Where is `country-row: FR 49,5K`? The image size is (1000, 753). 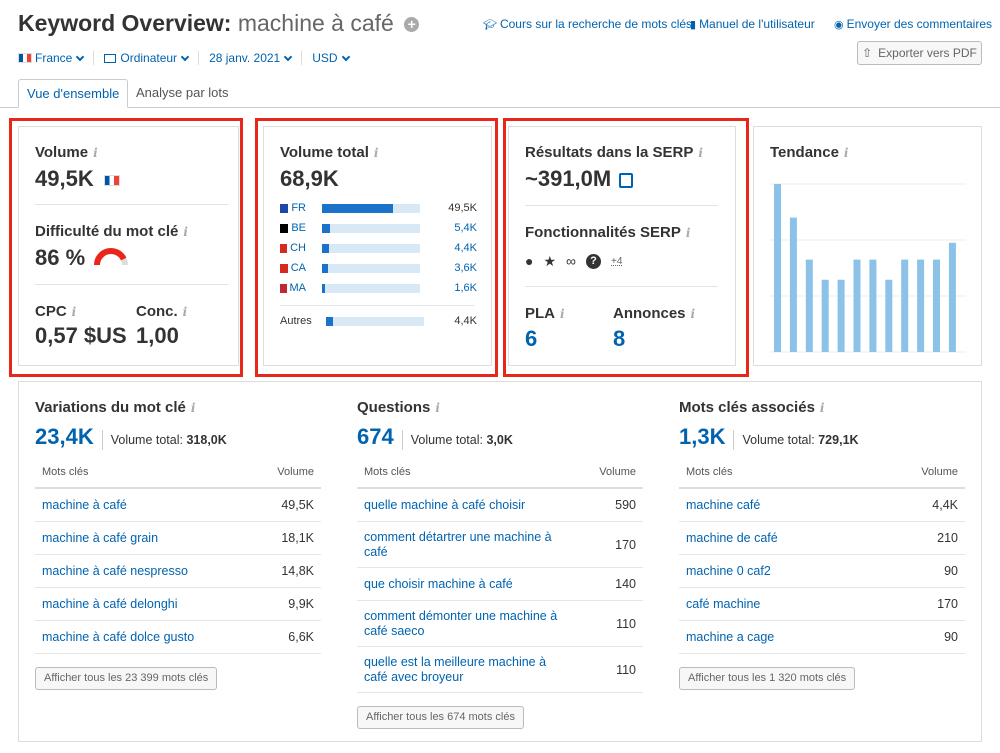
country-row: FR 49,5K is located at coordinates (378, 208).